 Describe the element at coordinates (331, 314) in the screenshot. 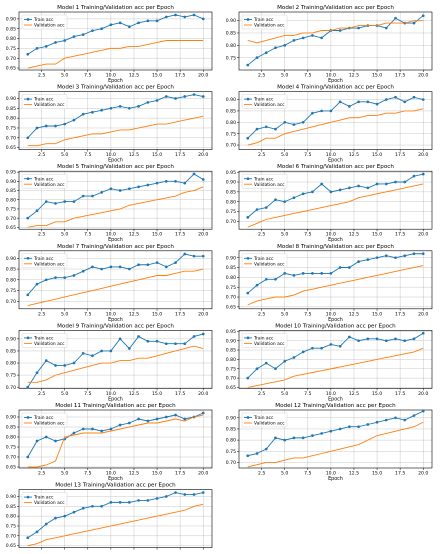

I see `x-tick-label: 10.0` at that location.